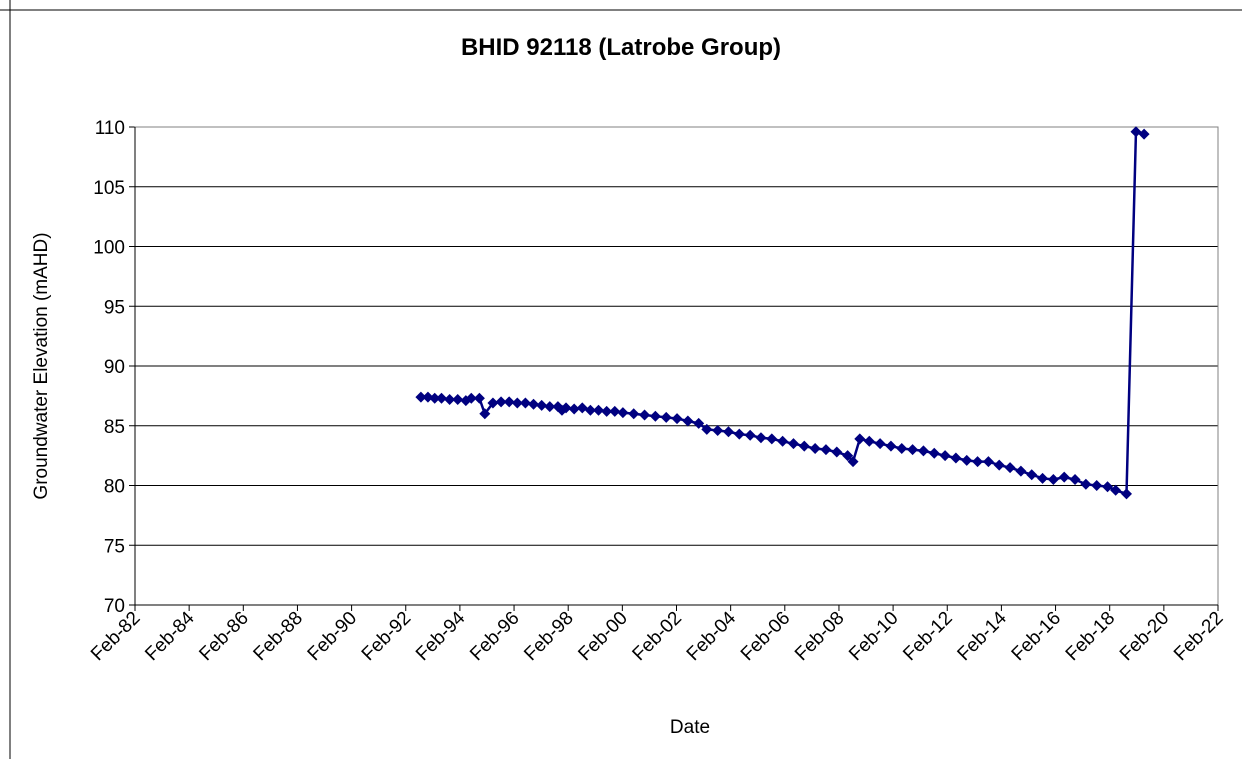 The height and width of the screenshot is (759, 1242). Describe the element at coordinates (109, 248) in the screenshot. I see `y-tick-label: 100` at that location.